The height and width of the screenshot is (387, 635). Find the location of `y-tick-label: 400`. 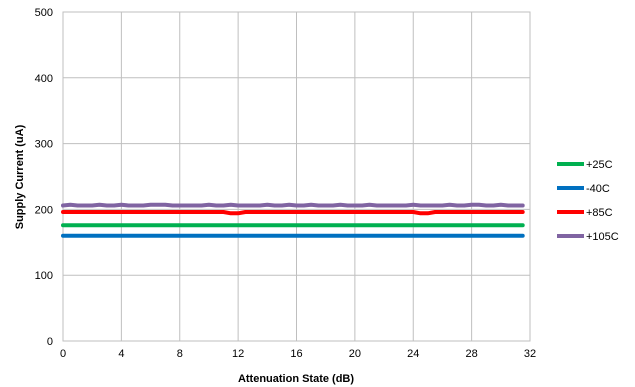

y-tick-label: 400 is located at coordinates (44, 79).